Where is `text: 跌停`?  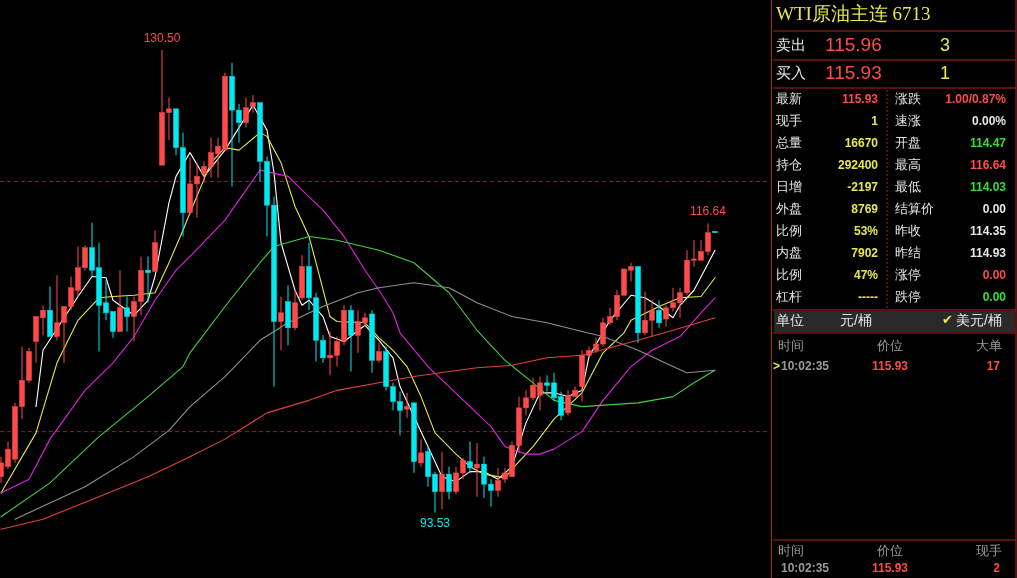
text: 跌停 is located at coordinates (908, 297).